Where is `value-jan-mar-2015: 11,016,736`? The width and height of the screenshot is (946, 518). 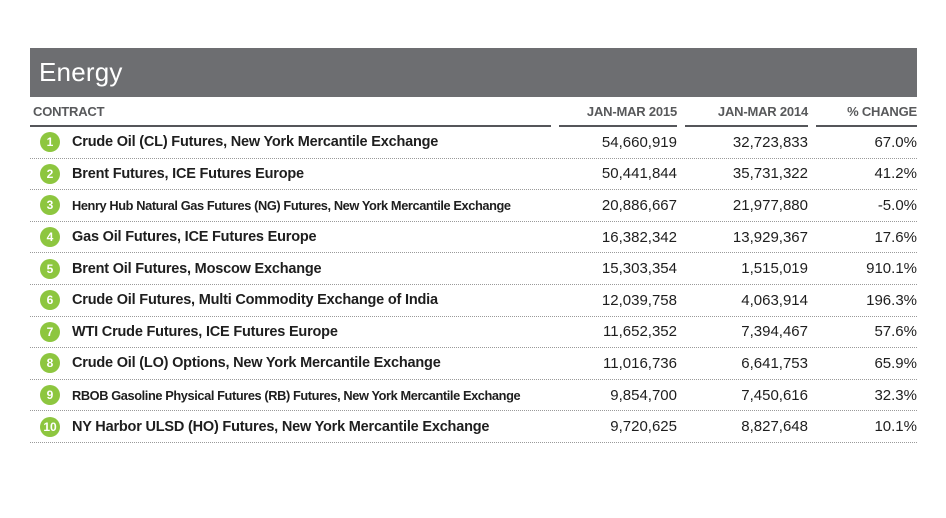
value-jan-mar-2015: 11,016,736 is located at coordinates (640, 363).